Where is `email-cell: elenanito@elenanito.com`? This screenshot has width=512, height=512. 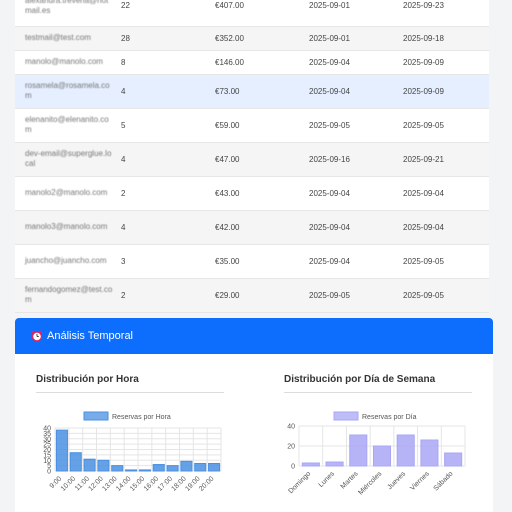 email-cell: elenanito@elenanito.com is located at coordinates (66, 125).